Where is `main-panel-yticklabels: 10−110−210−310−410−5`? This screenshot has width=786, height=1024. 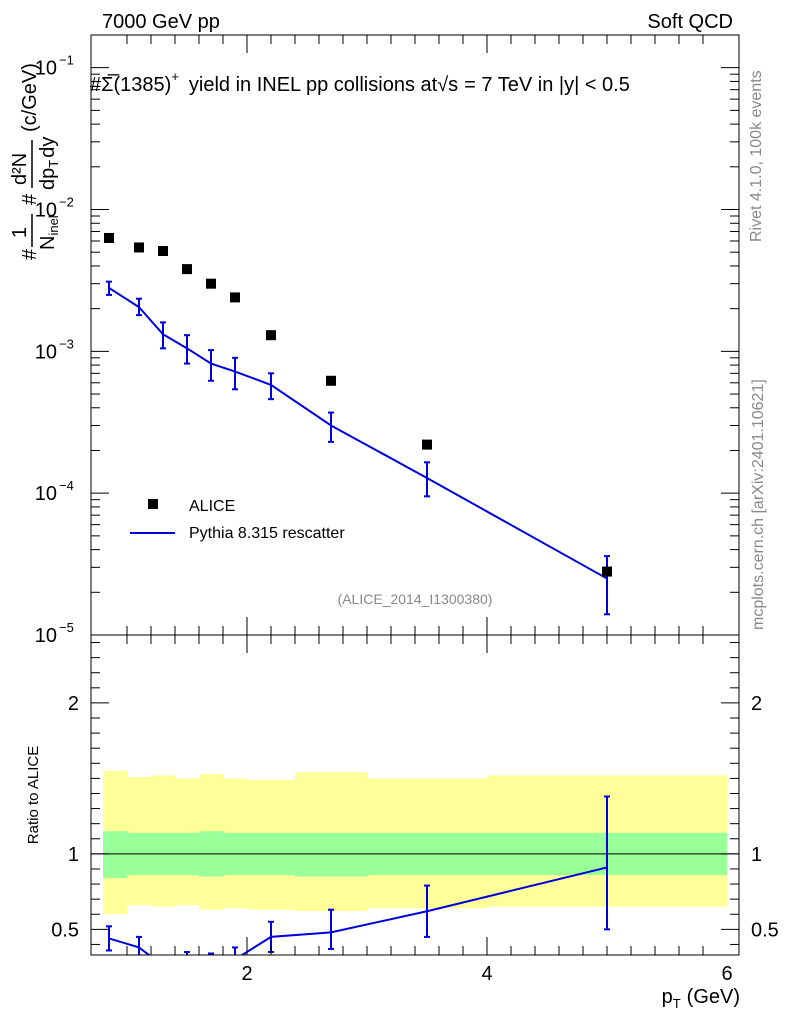
main-panel-yticklabels: 10−110−210−310−410−5 is located at coordinates (54, 350).